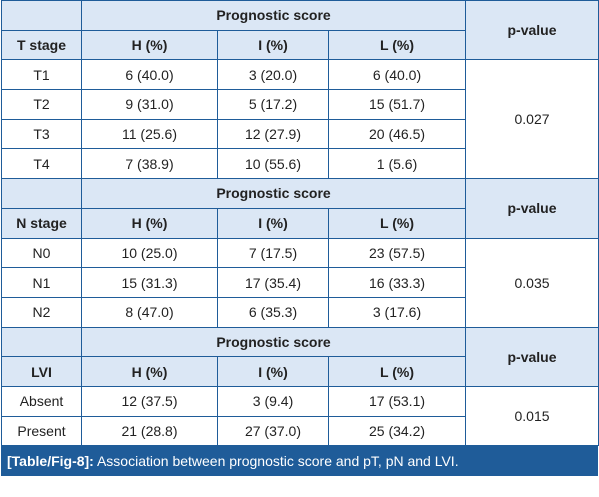  I want to click on cell-i: 17 (35.4), so click(273, 282).